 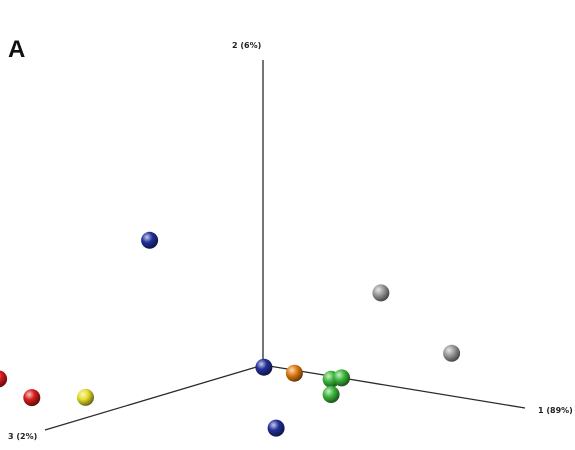 I want to click on data-point-s2-p1, so click(x=264, y=367).